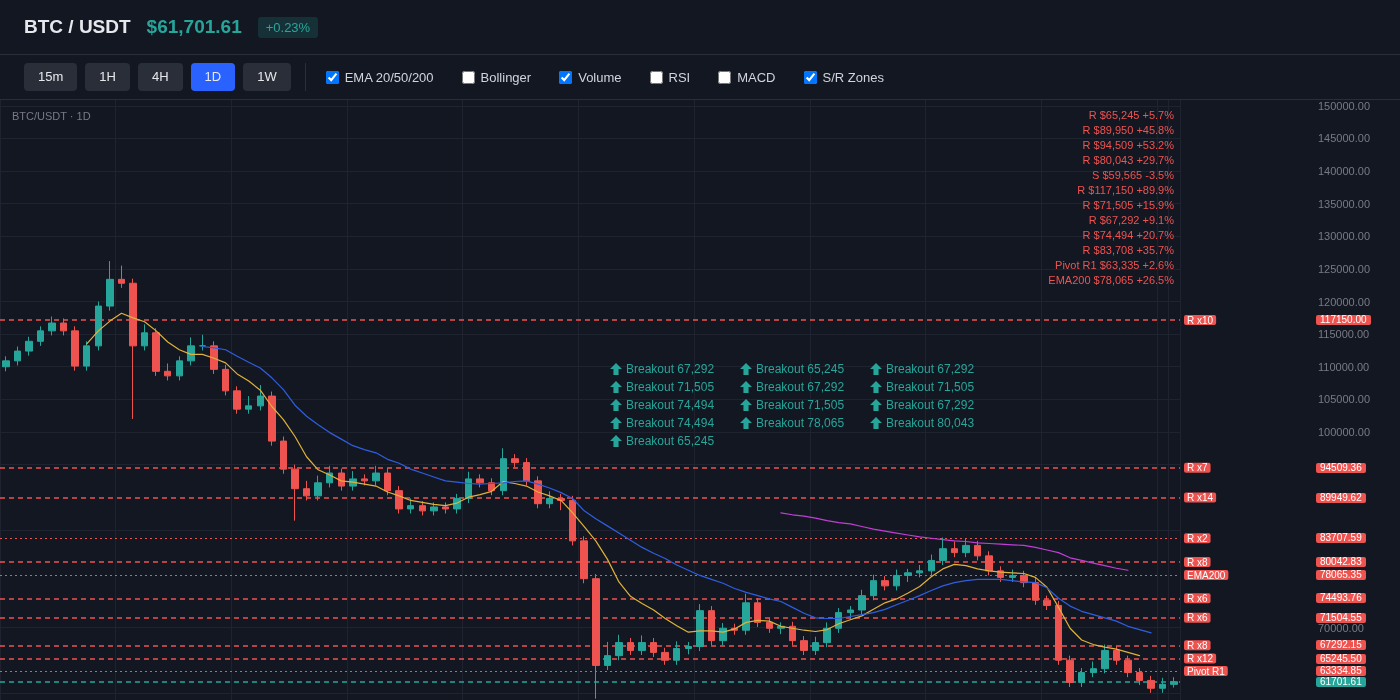 The image size is (1400, 700). What do you see at coordinates (1127, 250) in the screenshot?
I see `annotation: R $83,708 +35.7%` at bounding box center [1127, 250].